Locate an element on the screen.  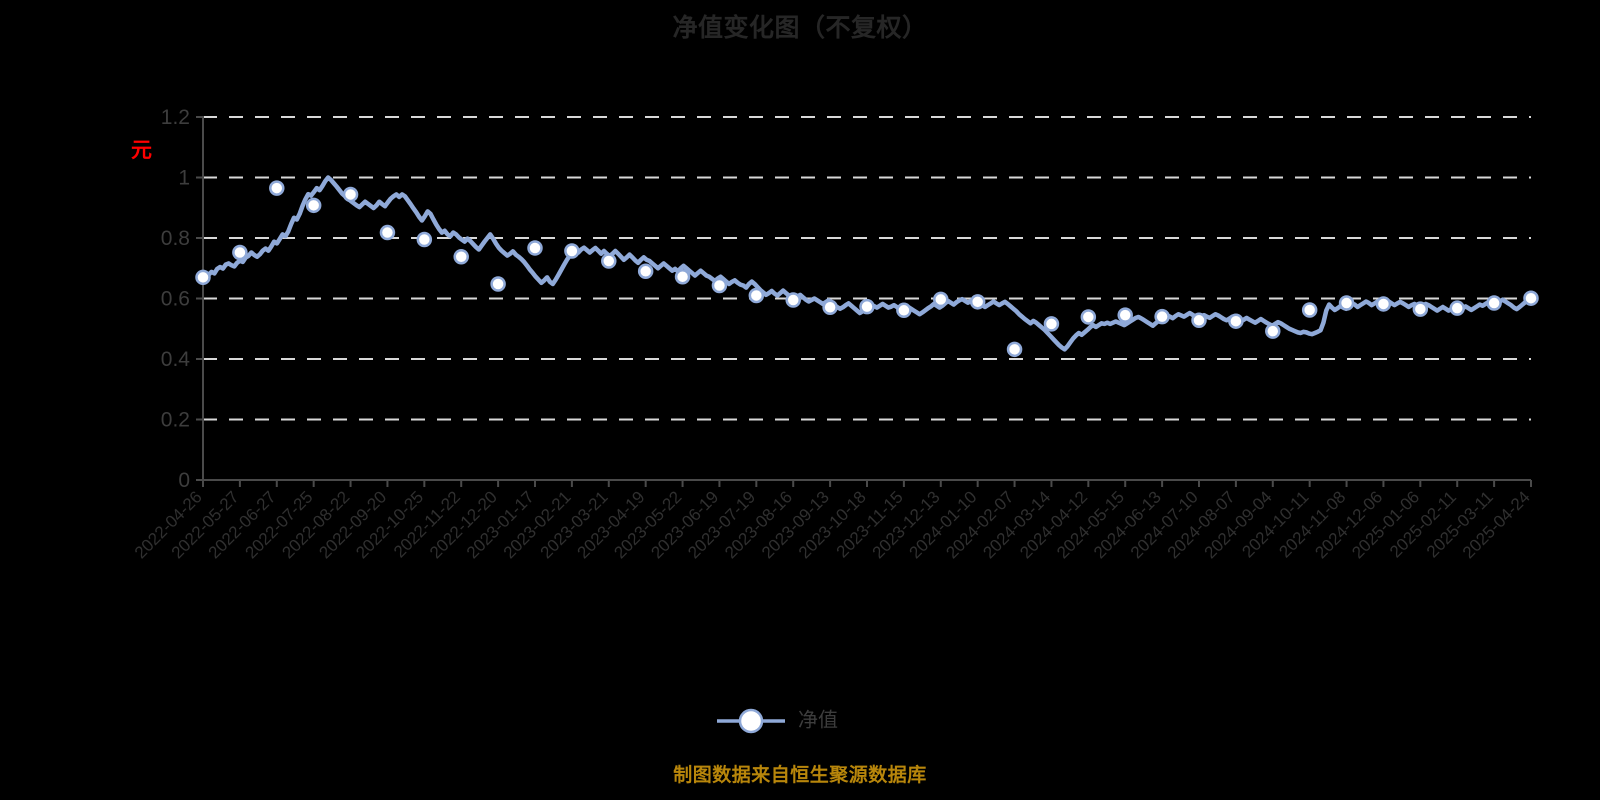
y-tick-label: 0 is located at coordinates (184, 480).